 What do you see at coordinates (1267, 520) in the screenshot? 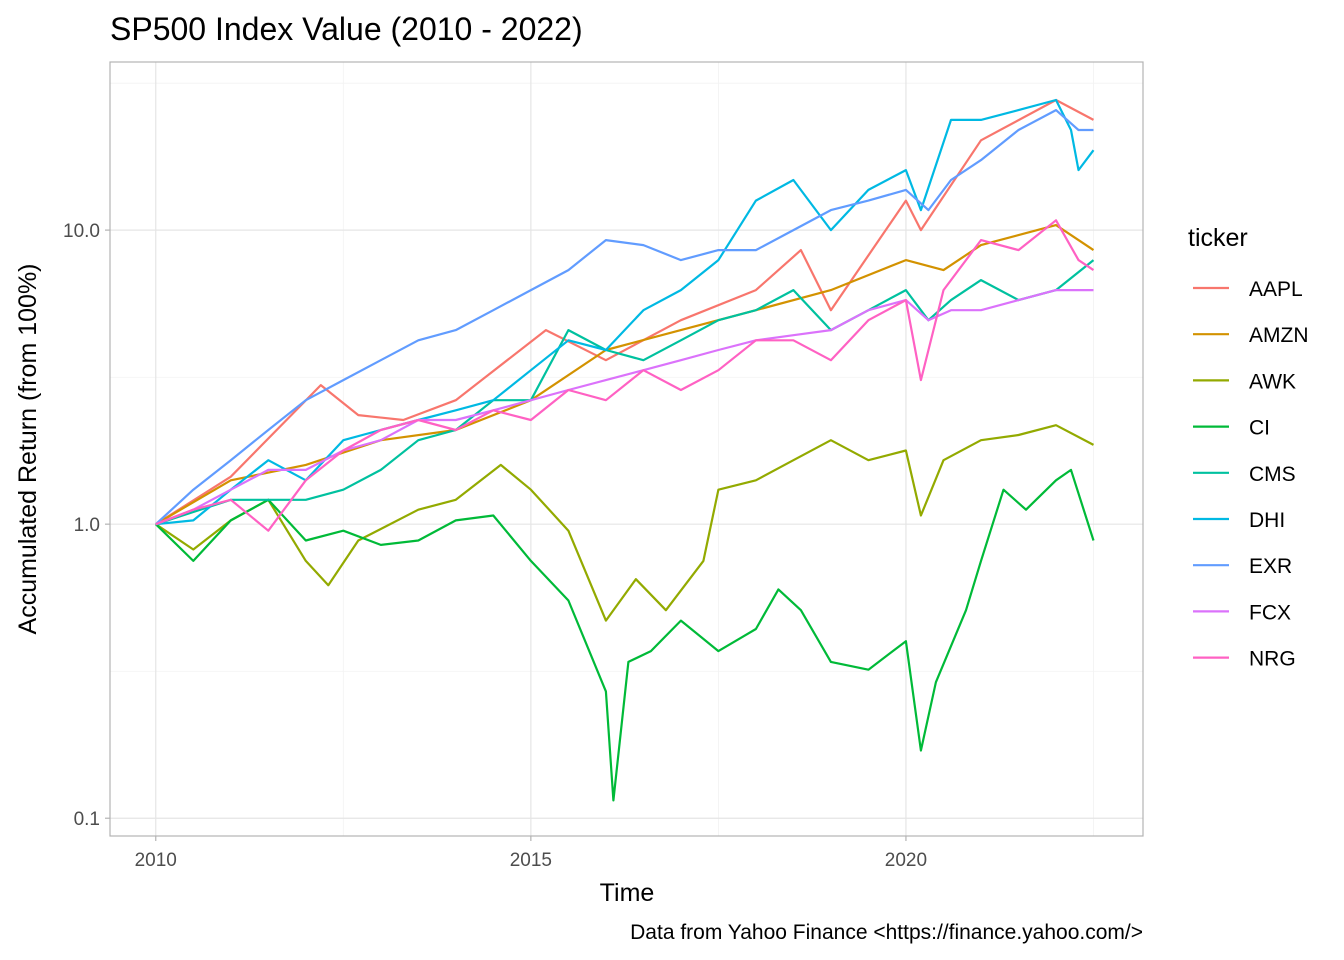
I see `legend-label: DHI` at bounding box center [1267, 520].